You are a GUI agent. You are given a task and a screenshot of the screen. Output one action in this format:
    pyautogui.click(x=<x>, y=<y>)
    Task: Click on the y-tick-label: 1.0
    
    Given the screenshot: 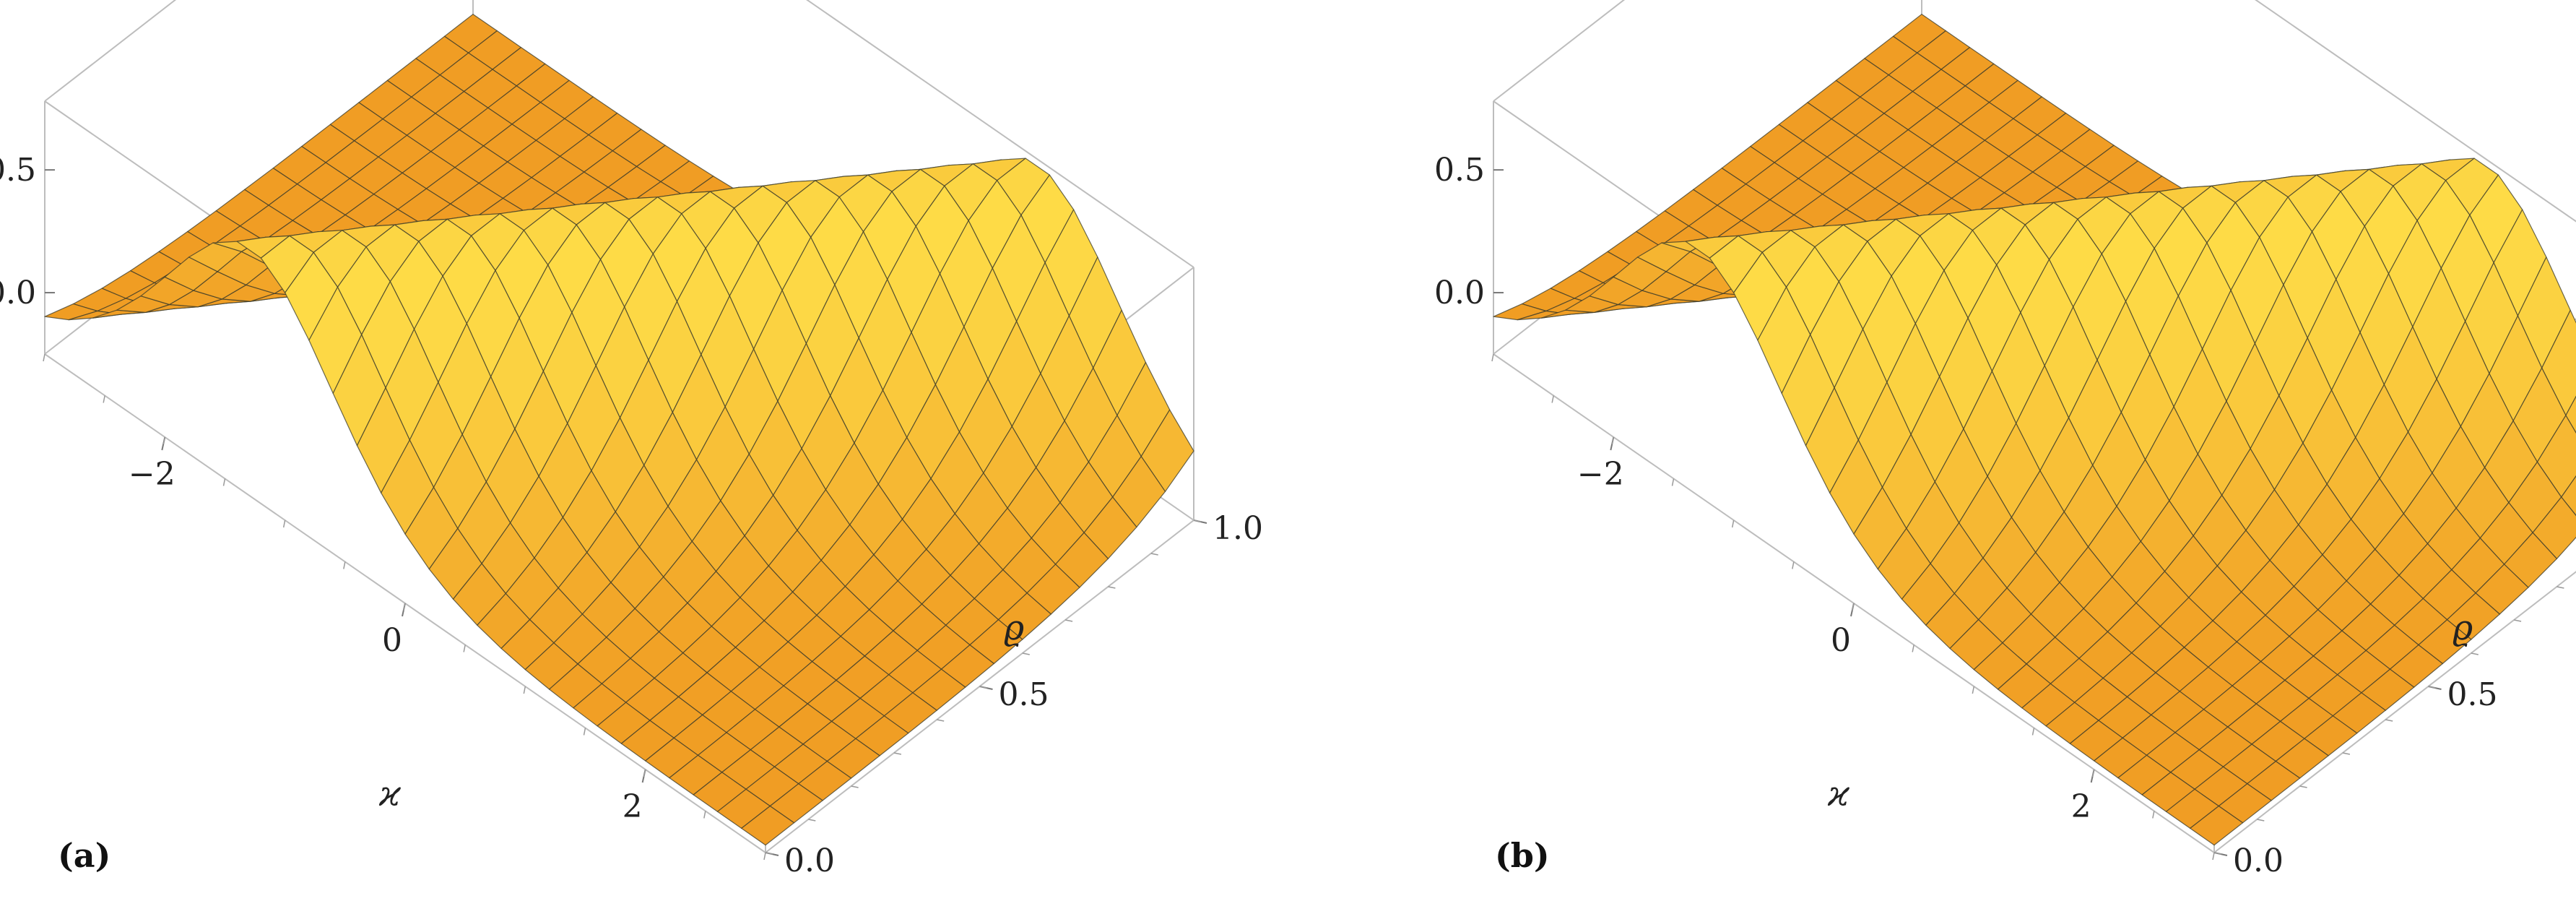 What is the action you would take?
    pyautogui.click(x=1238, y=529)
    